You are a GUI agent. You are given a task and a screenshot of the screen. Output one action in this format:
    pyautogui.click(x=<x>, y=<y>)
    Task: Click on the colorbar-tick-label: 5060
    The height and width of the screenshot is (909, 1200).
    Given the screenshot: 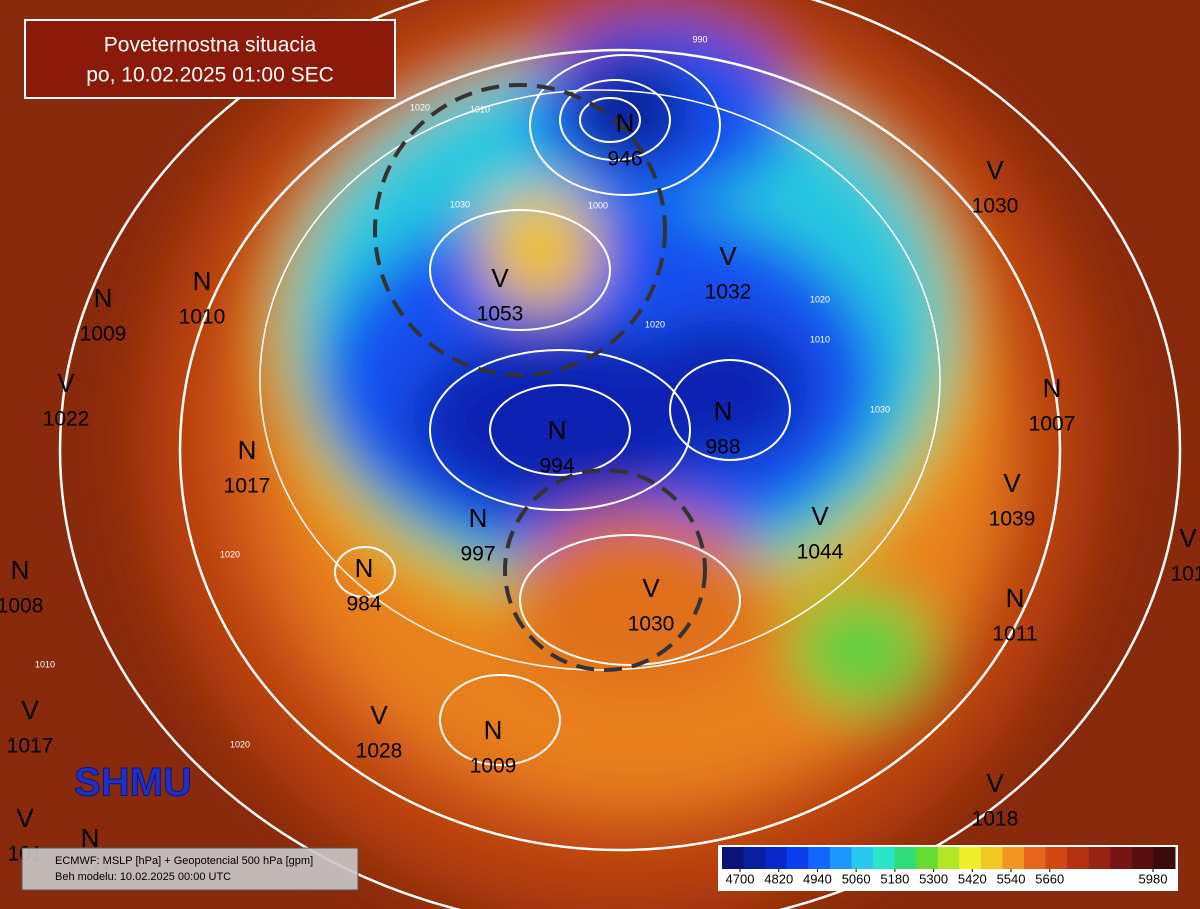 What is the action you would take?
    pyautogui.click(x=856, y=878)
    